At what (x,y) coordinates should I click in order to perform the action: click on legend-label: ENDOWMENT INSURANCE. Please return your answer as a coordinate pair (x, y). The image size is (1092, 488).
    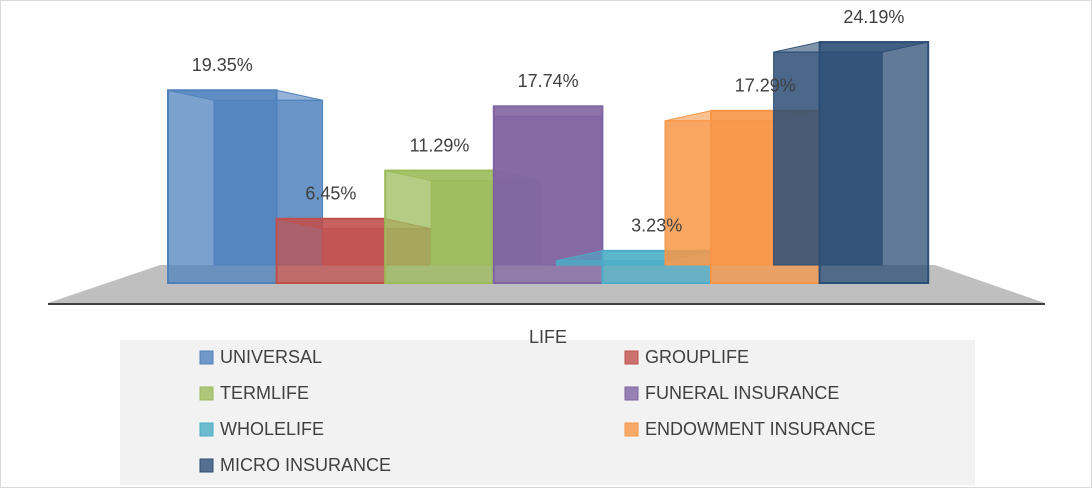
    Looking at the image, I should click on (760, 429).